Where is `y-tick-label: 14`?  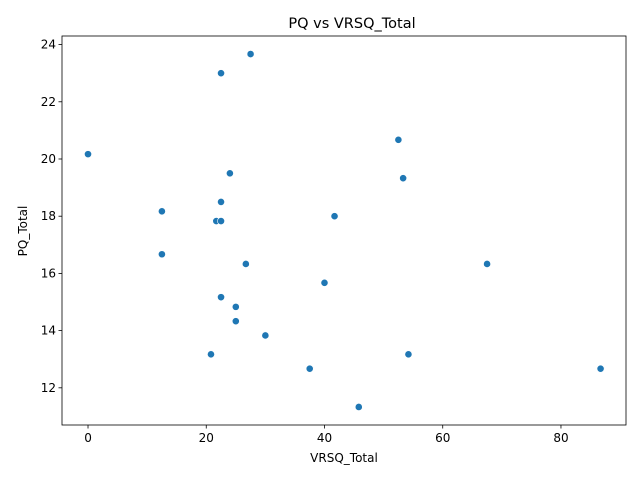
y-tick-label: 14 is located at coordinates (48, 331).